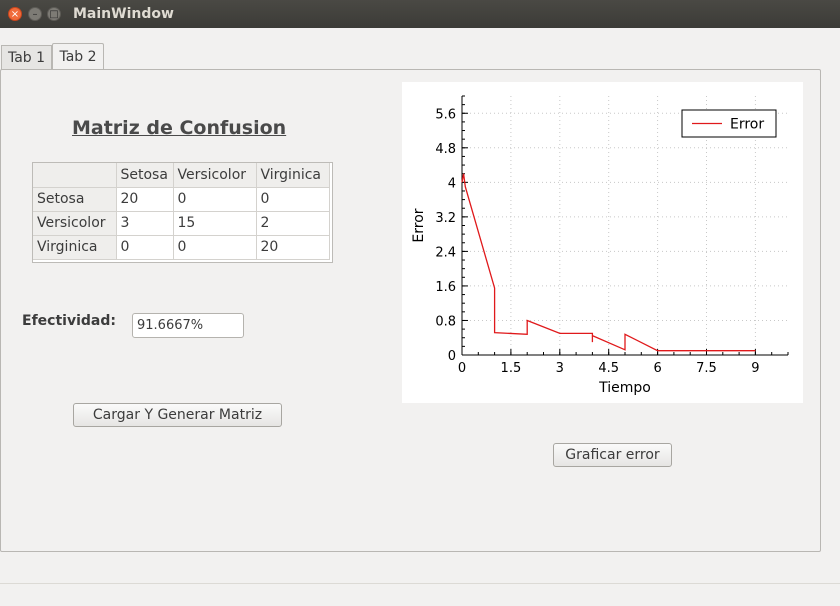 The height and width of the screenshot is (606, 840). I want to click on row-header: Setosa, so click(75, 199).